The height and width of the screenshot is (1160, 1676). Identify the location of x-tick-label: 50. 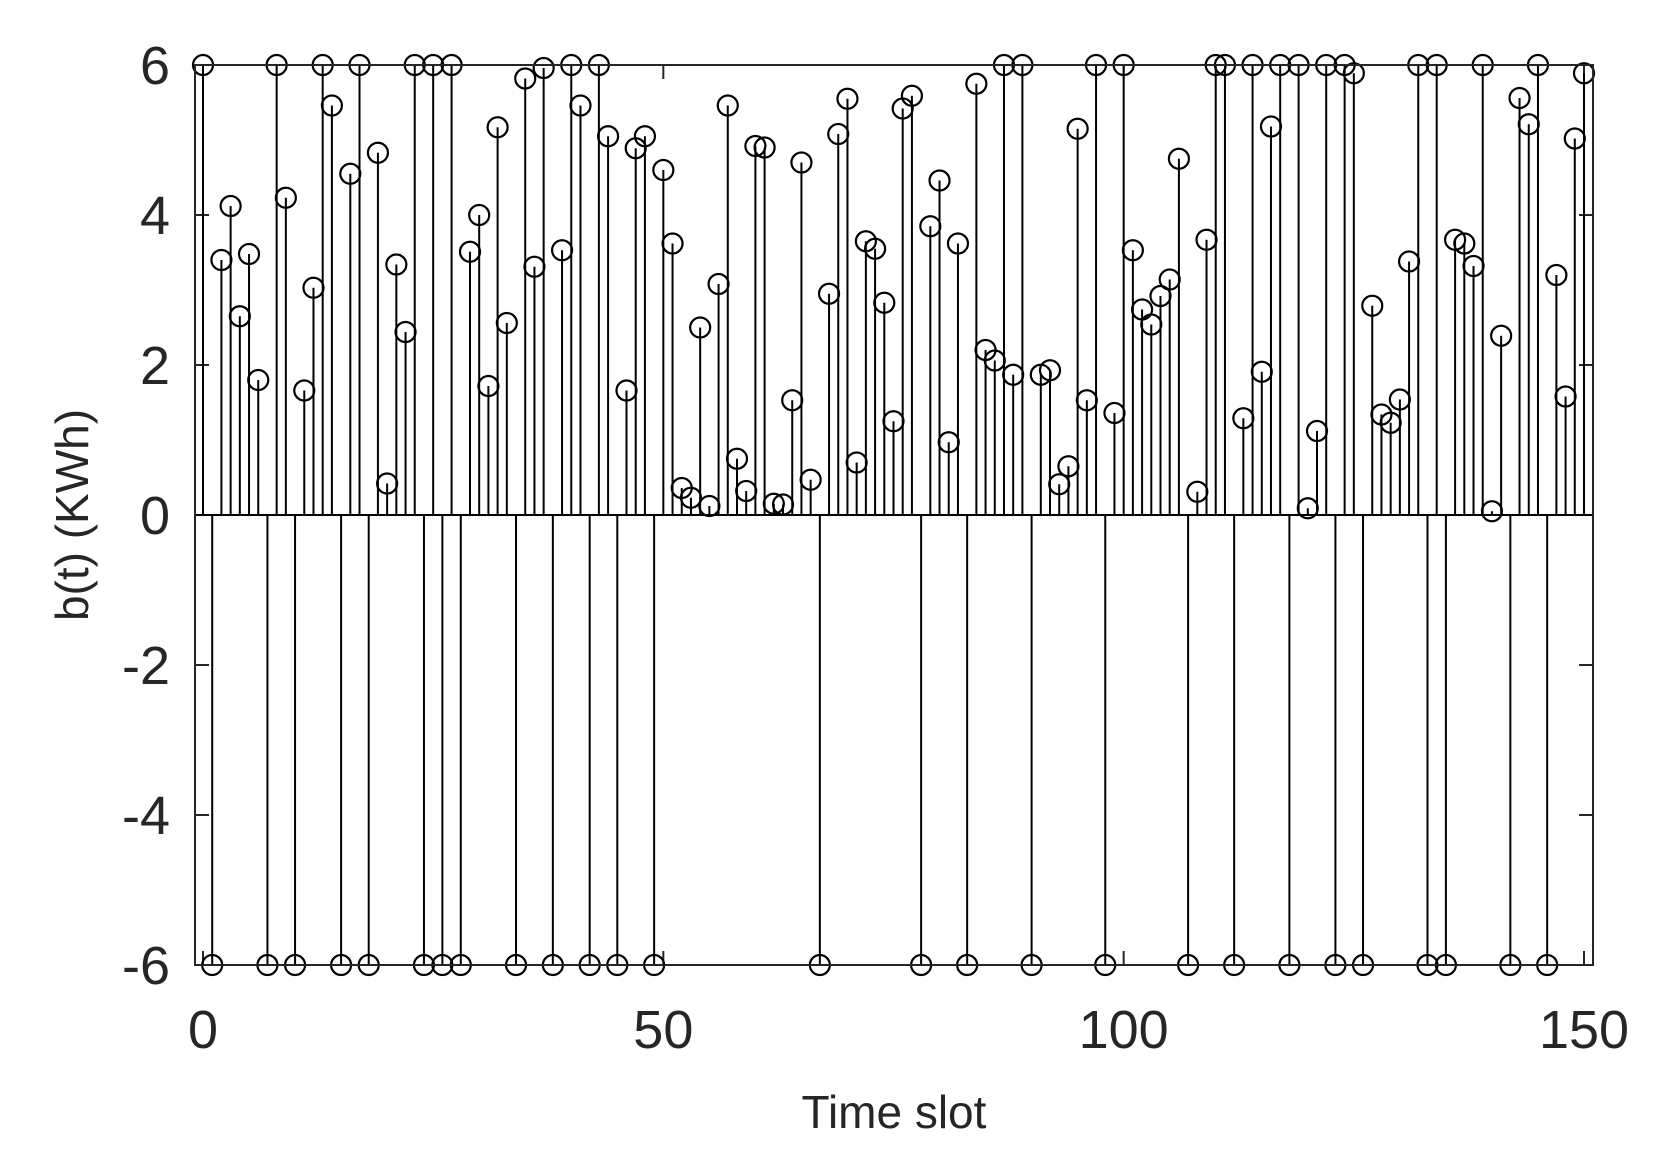
(663, 1030).